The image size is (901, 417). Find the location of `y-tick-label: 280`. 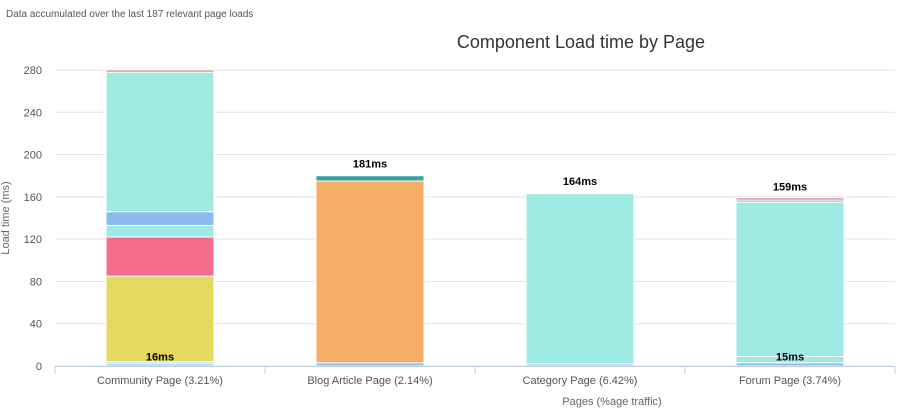

y-tick-label: 280 is located at coordinates (33, 71).